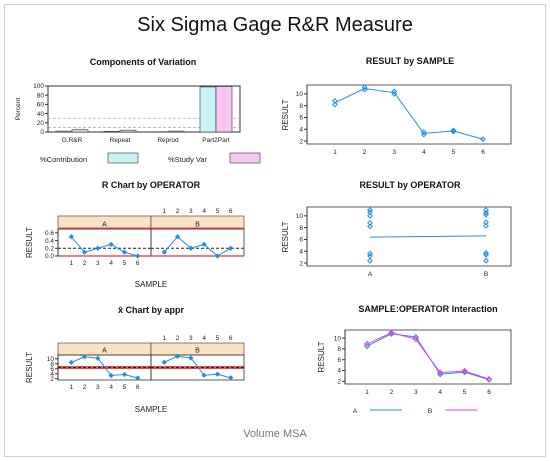  What do you see at coordinates (339, 371) in the screenshot?
I see `interaction-ytick-label: 4` at bounding box center [339, 371].